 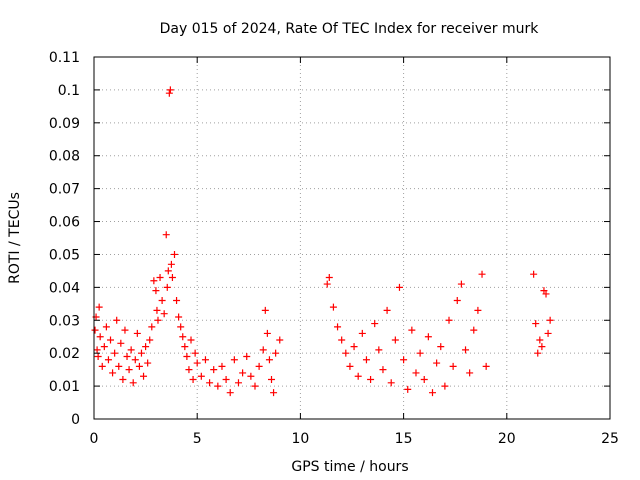 What do you see at coordinates (349, 467) in the screenshot?
I see `x-axis-label: GPS time / hours` at bounding box center [349, 467].